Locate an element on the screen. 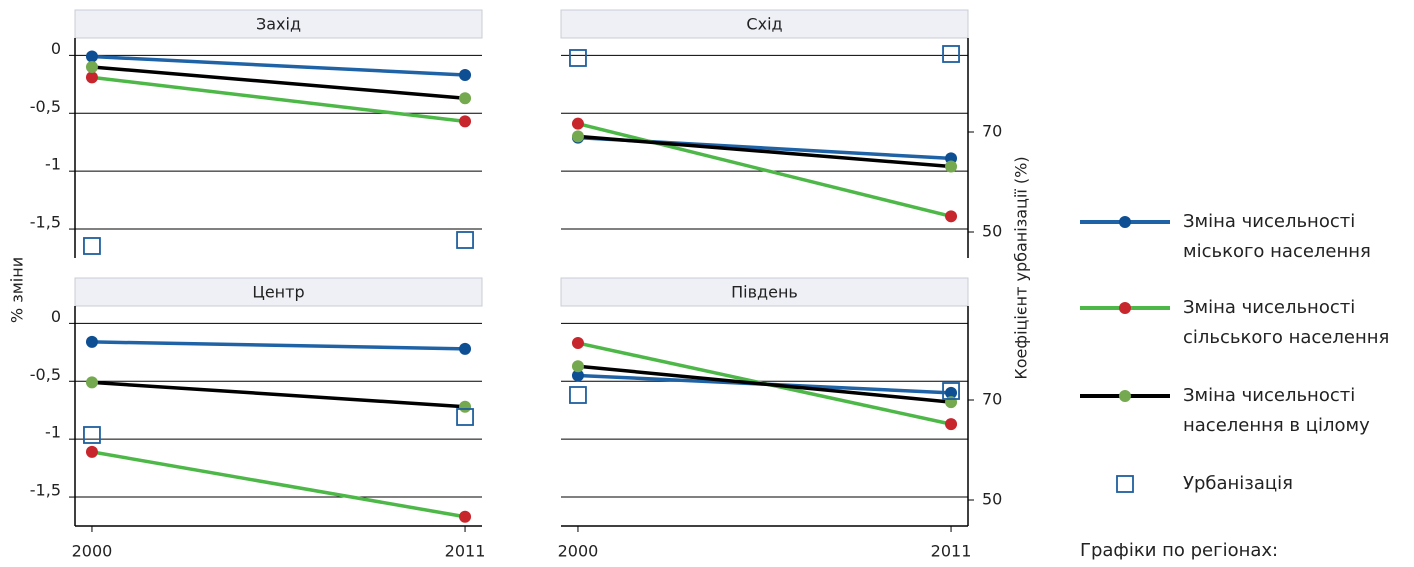 Image resolution: width=1414 pixels, height=567 pixels. legend-label: Зміна чисельності населення в цілому is located at coordinates (1276, 410).